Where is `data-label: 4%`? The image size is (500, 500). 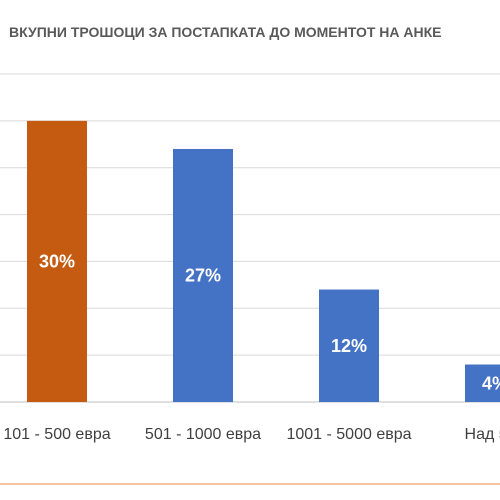 data-label: 4% is located at coordinates (491, 383).